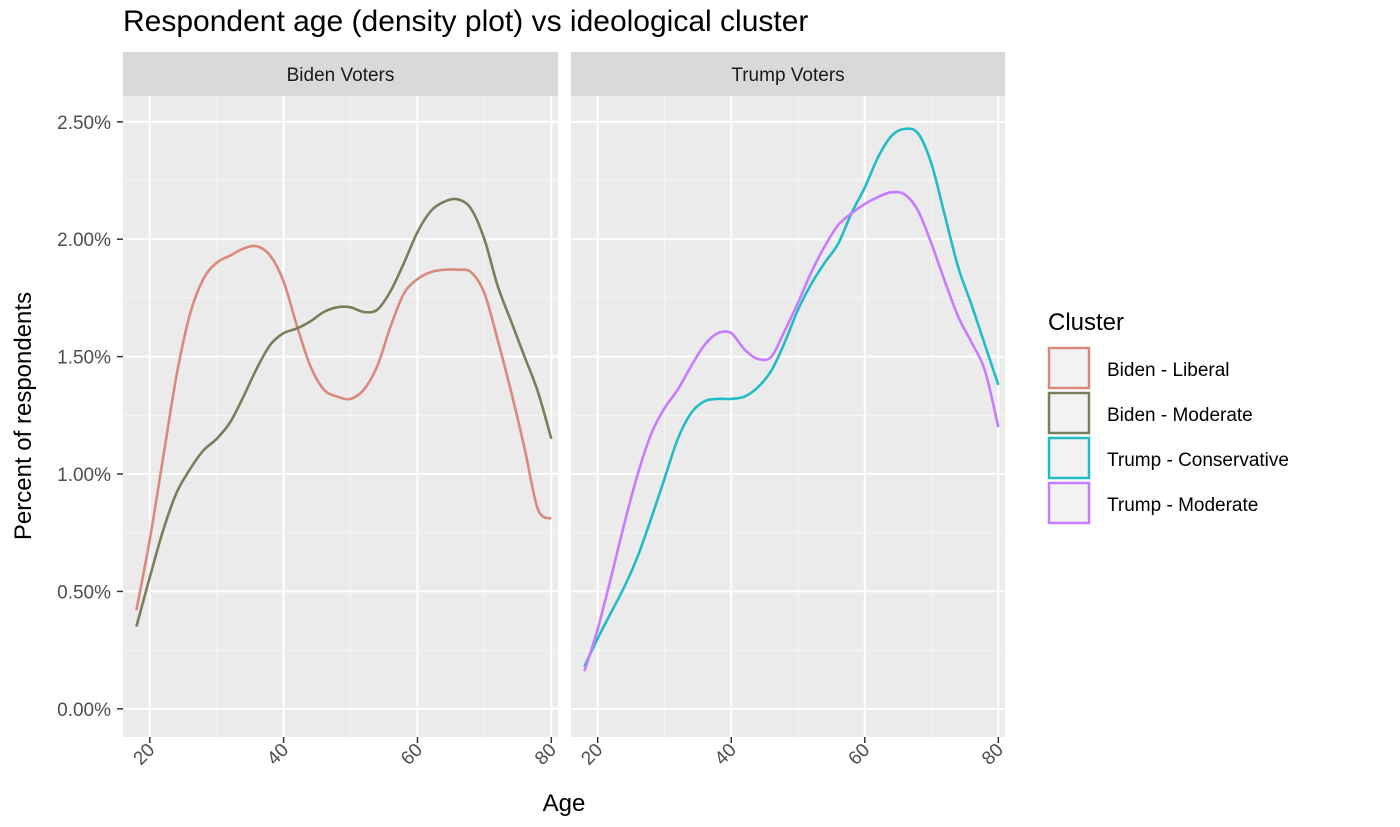  Describe the element at coordinates (90, 417) in the screenshot. I see `y-axis: 0.00% 0.50% 1.00% 1.50% 2.00% 2.50%` at that location.